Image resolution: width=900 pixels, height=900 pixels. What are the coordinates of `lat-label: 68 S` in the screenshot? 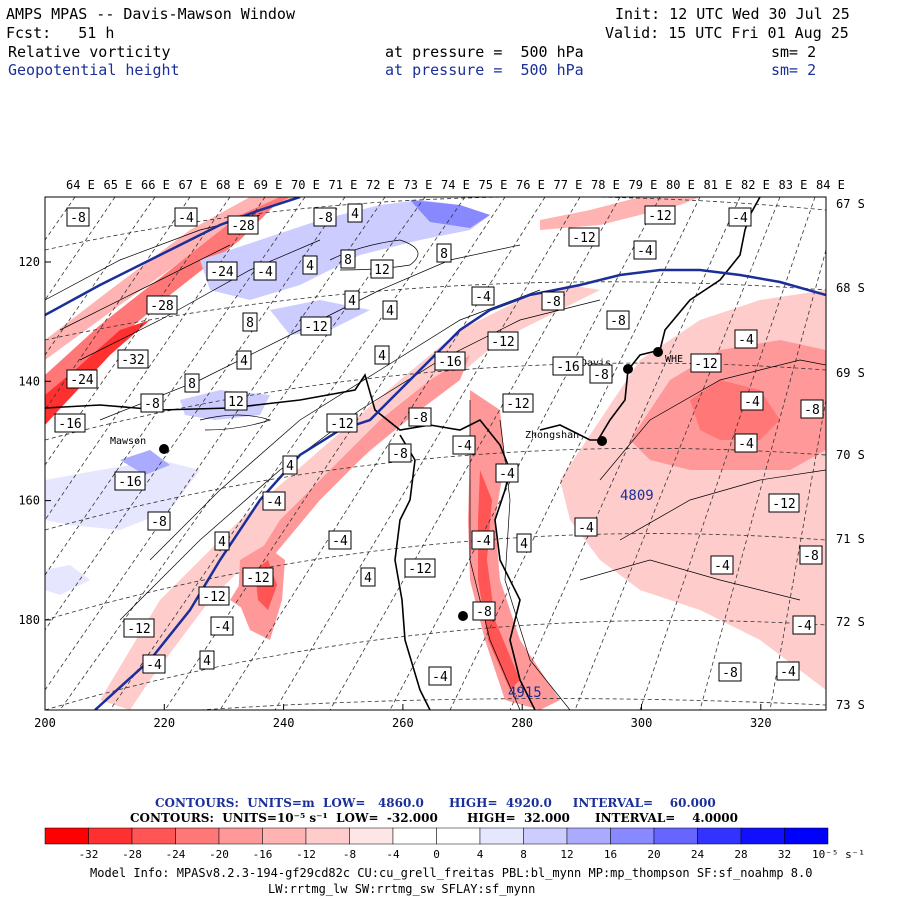 It's located at (850, 288).